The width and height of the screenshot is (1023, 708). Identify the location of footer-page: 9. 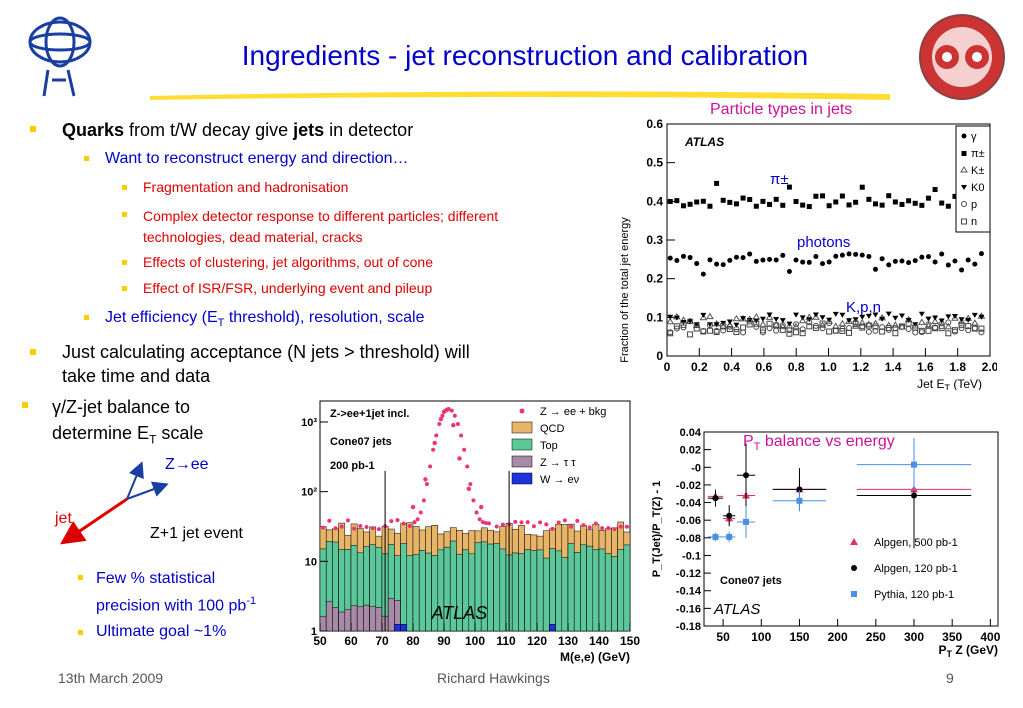
(950, 678).